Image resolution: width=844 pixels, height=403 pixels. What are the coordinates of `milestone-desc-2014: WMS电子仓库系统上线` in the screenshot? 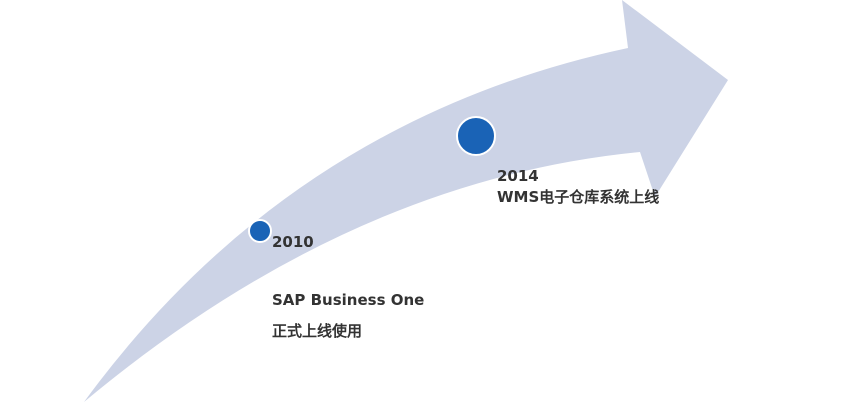 It's located at (578, 197).